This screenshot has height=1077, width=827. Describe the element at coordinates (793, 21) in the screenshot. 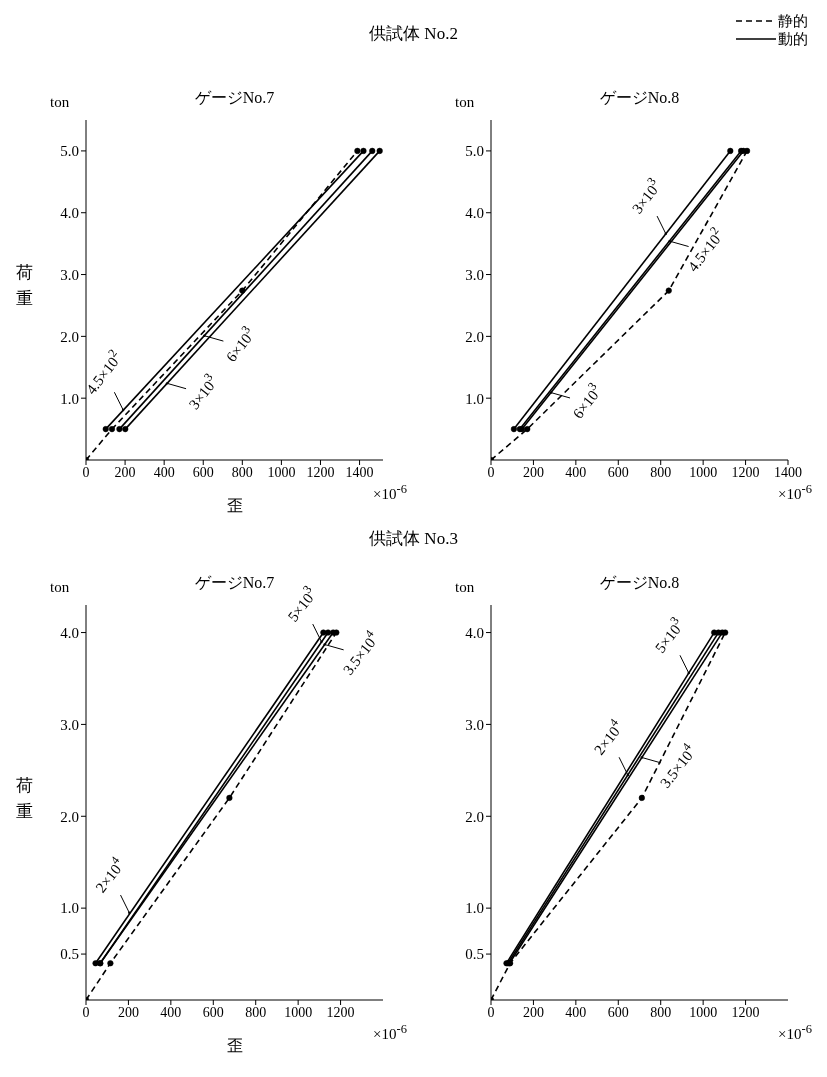

I see `legend-label: 静的` at that location.